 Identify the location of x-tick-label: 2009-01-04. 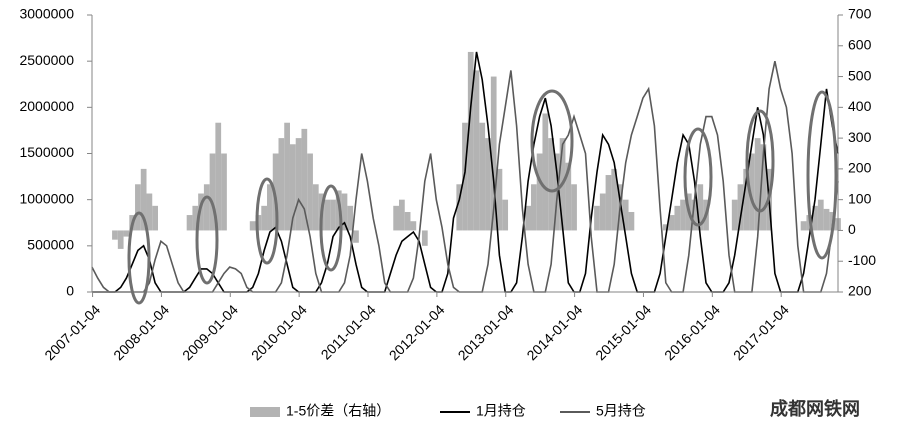
(210, 332).